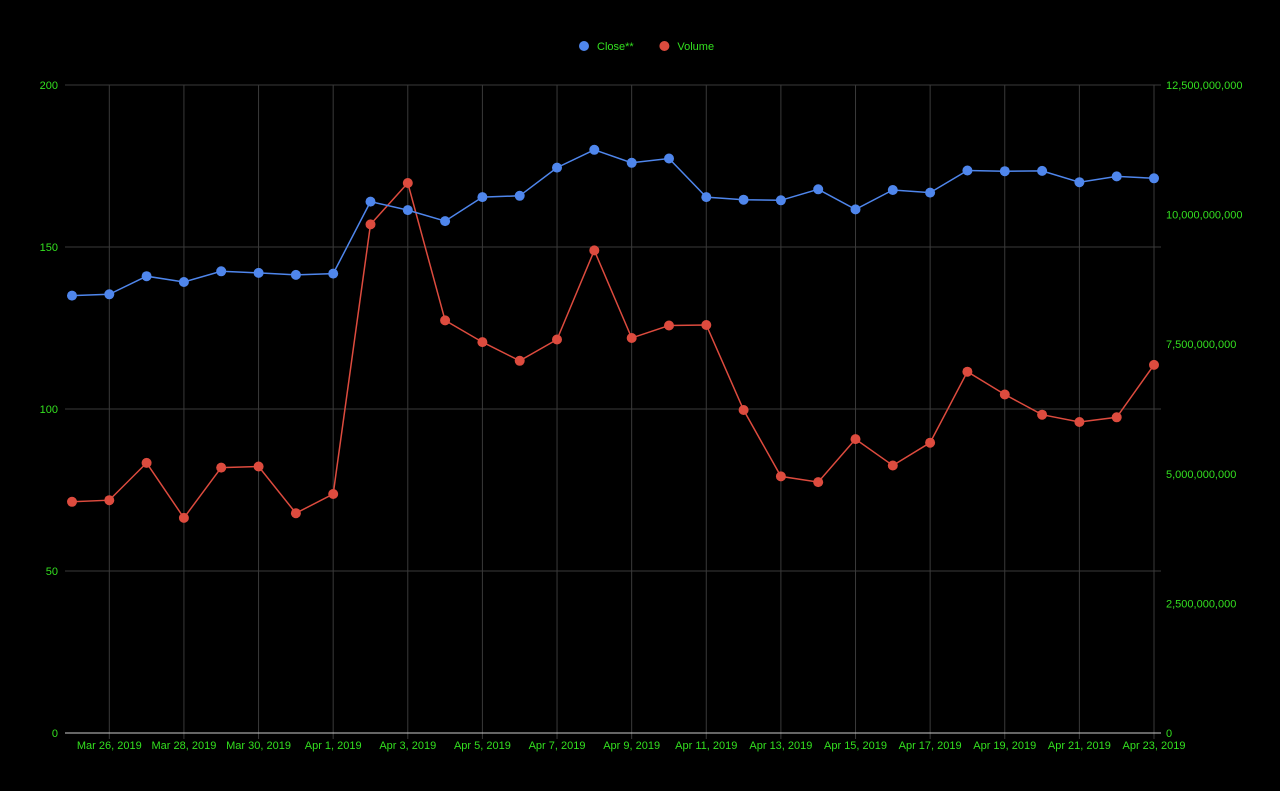 The image size is (1280, 791). What do you see at coordinates (557, 746) in the screenshot?
I see `x-tick-label: Apr 7, 2019` at bounding box center [557, 746].